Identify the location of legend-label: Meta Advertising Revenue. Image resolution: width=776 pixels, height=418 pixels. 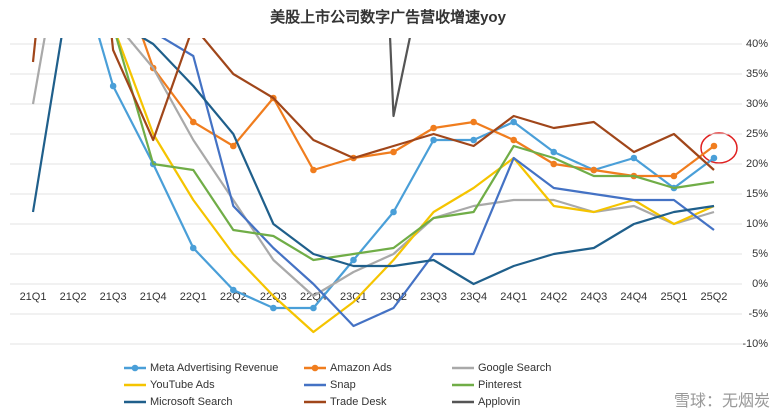
(214, 368).